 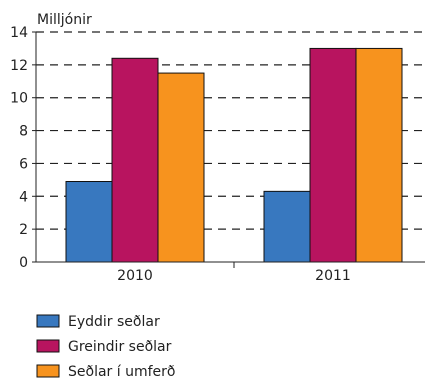 I want to click on y-tick-label: 4, so click(x=23, y=197).